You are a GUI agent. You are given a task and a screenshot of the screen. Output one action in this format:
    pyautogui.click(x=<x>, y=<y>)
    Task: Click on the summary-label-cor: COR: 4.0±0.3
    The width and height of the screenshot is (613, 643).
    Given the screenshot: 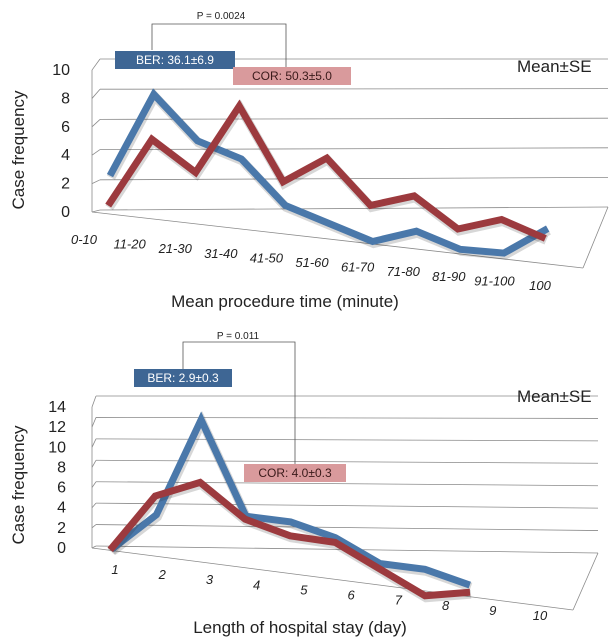 What is the action you would take?
    pyautogui.click(x=295, y=473)
    